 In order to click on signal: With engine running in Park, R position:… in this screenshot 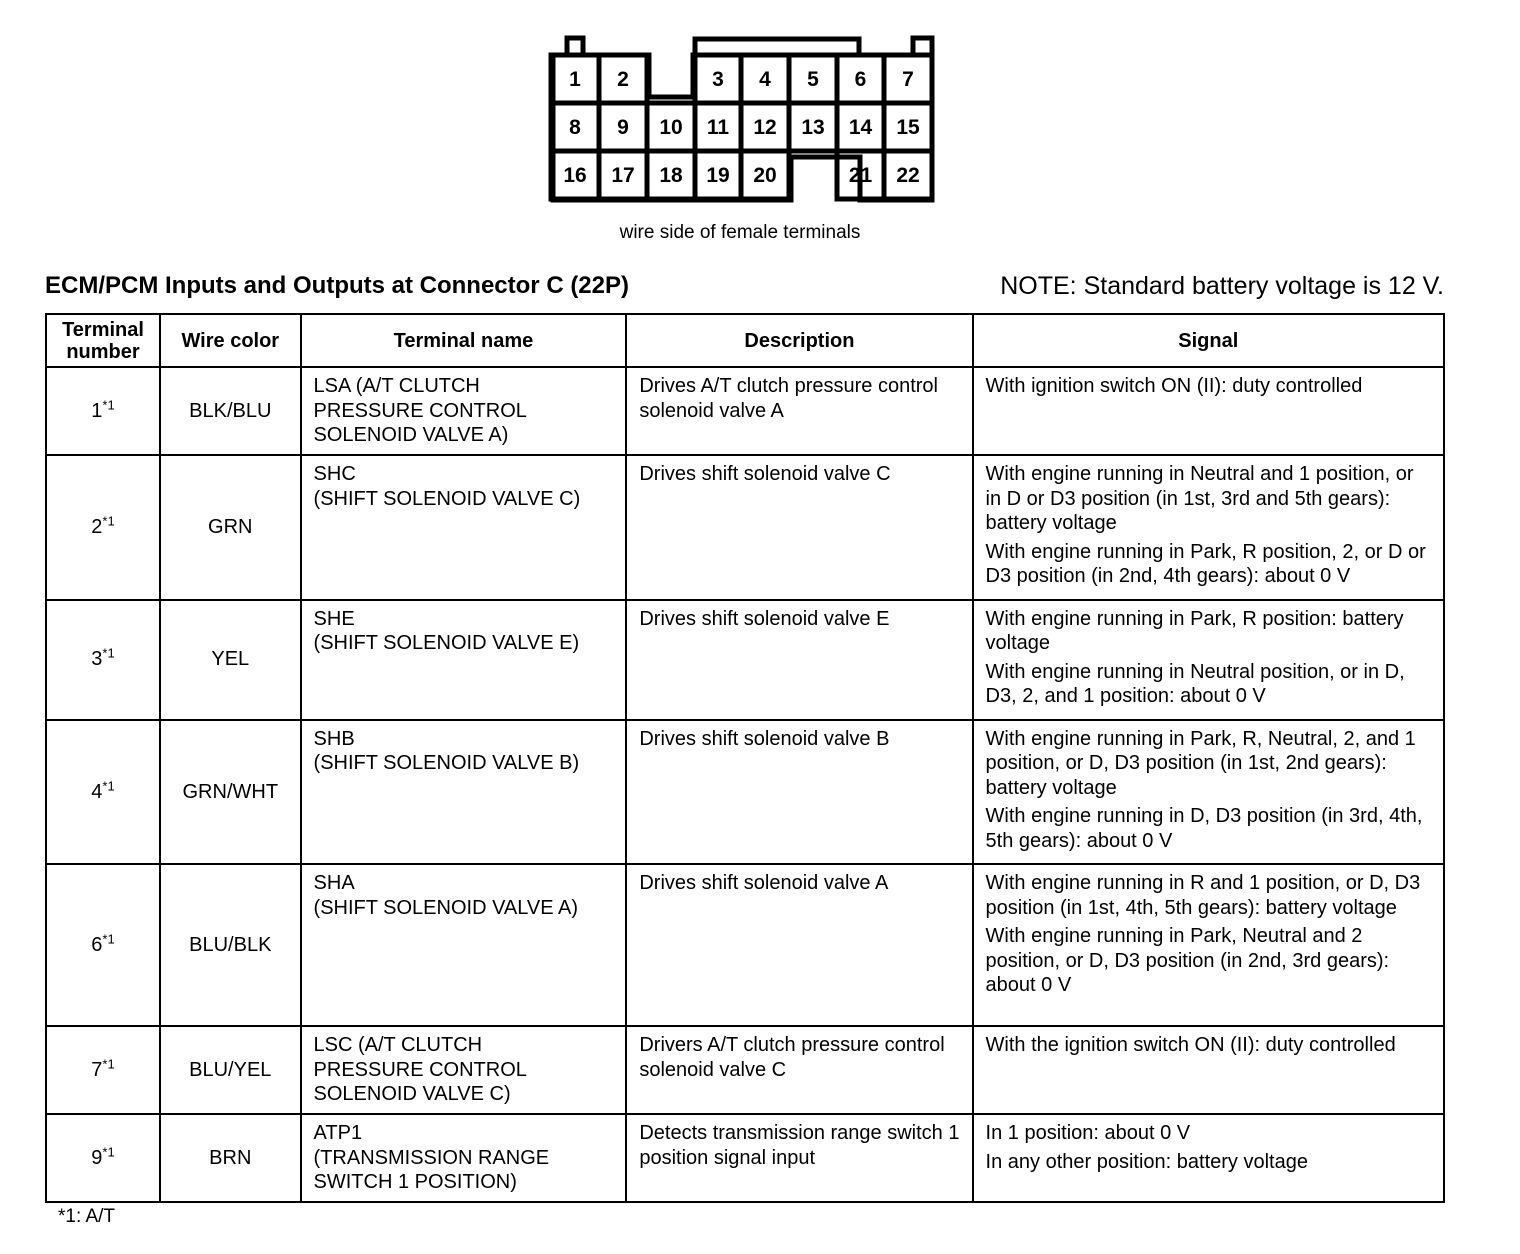, I will do `click(1208, 659)`.